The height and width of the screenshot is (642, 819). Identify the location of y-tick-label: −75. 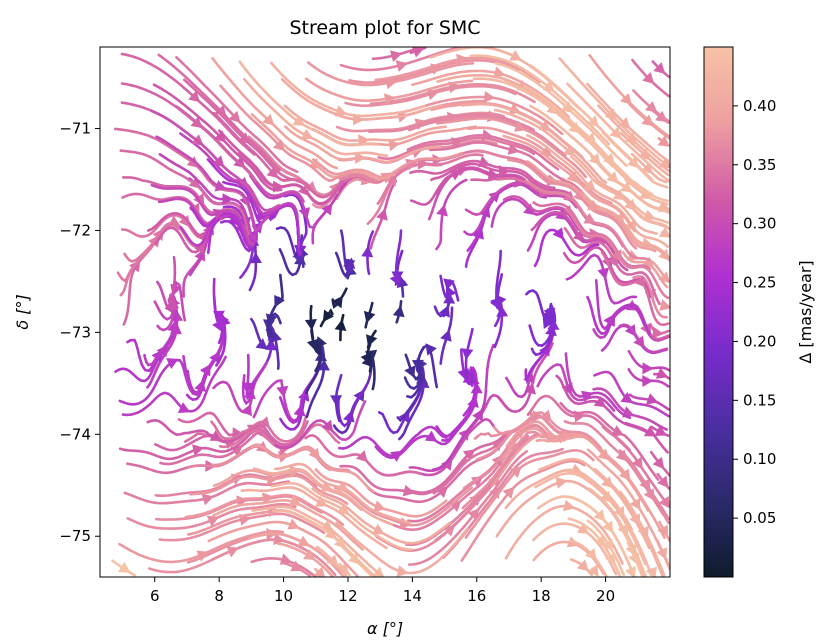
(75, 536).